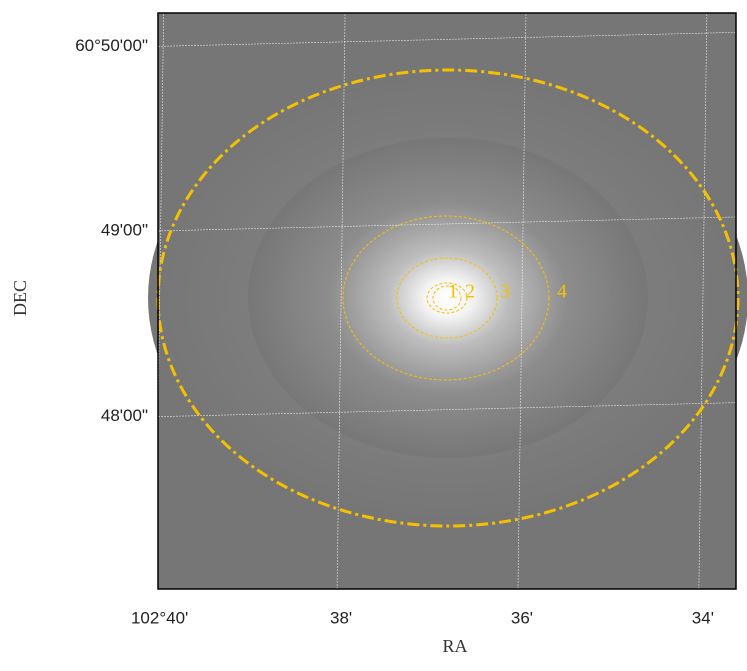 Image resolution: width=747 pixels, height=671 pixels. What do you see at coordinates (111, 45) in the screenshot?
I see `y-tick-label: 60°50'00"` at bounding box center [111, 45].